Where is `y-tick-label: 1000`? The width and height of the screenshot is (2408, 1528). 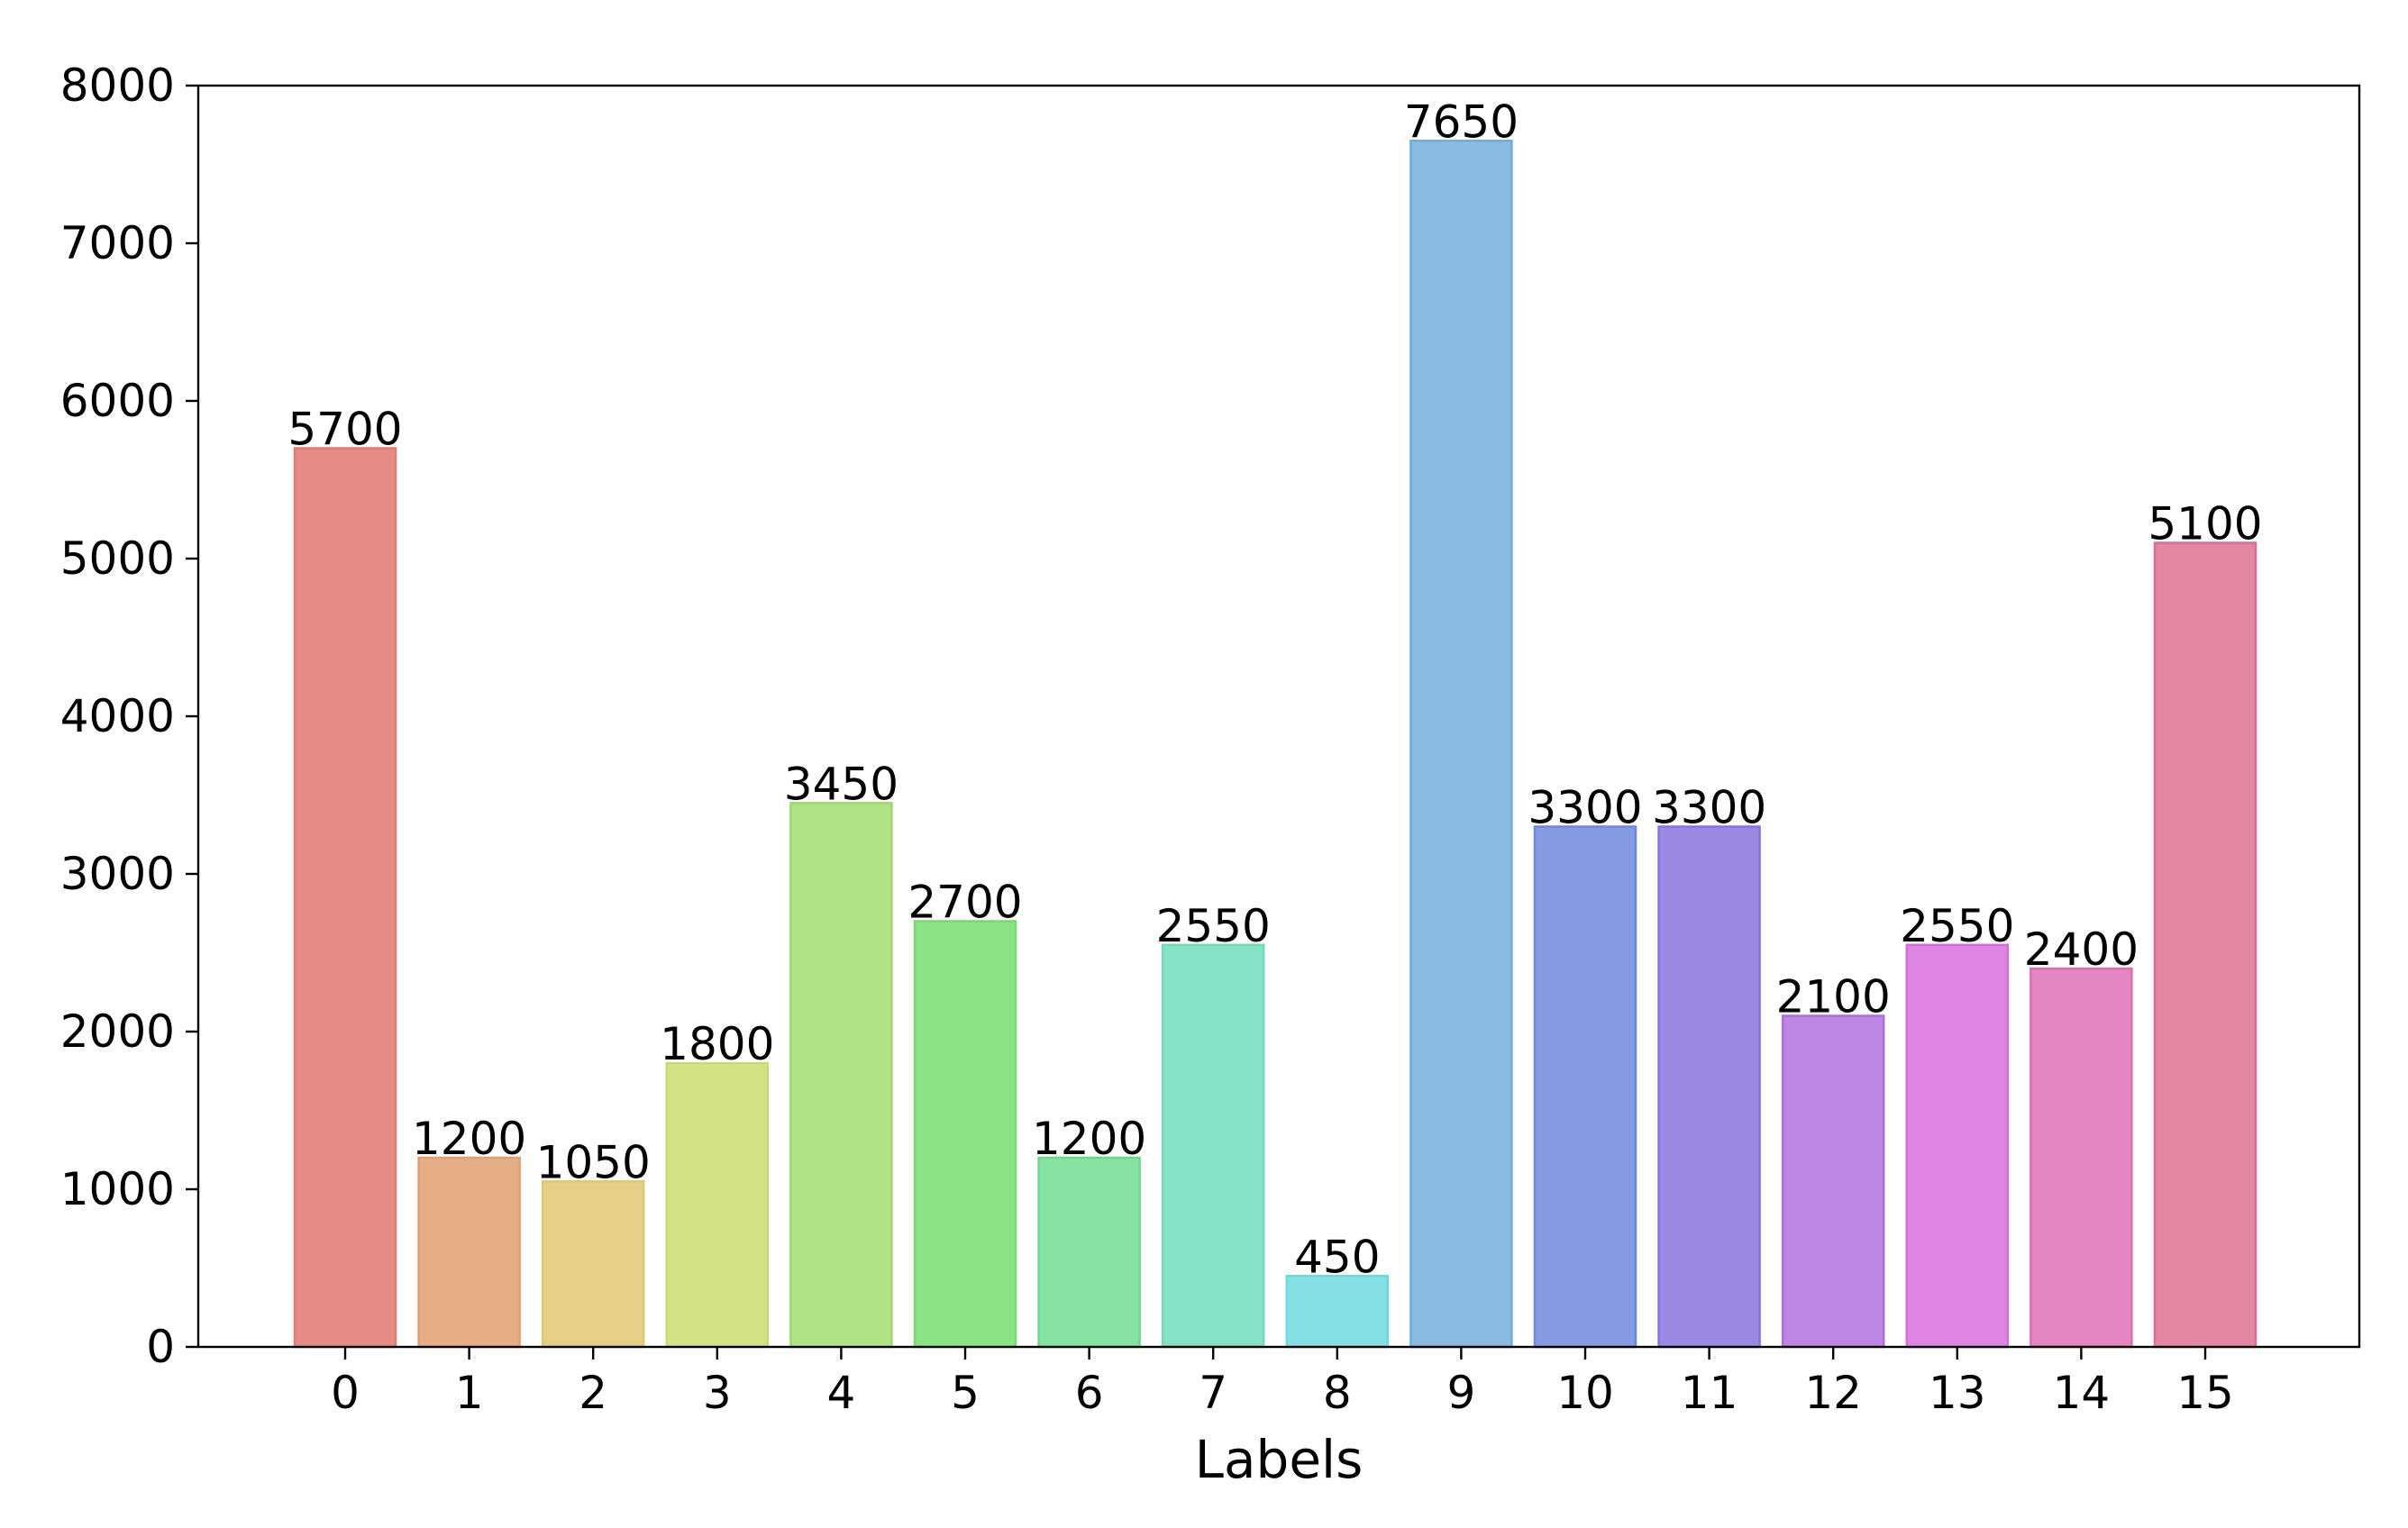
y-tick-label: 1000 is located at coordinates (117, 1189).